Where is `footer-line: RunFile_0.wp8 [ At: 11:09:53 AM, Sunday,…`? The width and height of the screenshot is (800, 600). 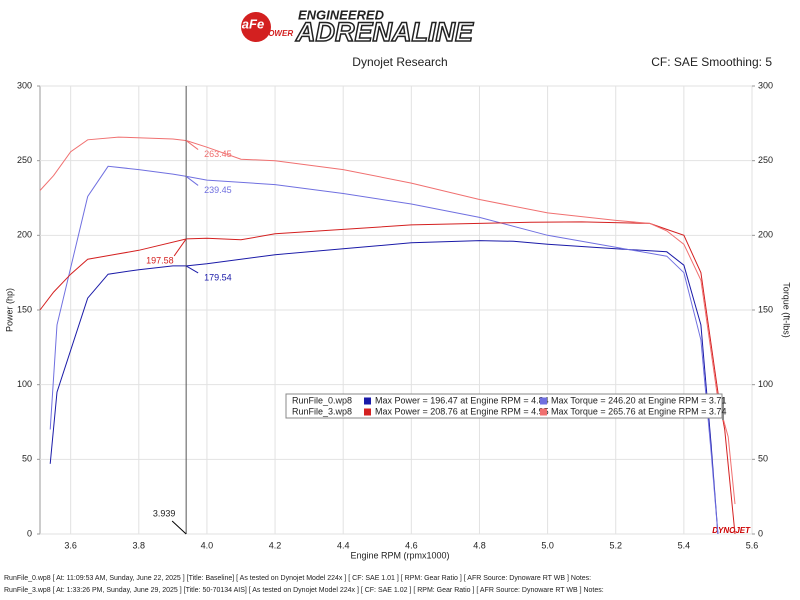 footer-line: RunFile_0.wp8 [ At: 11:09:53 AM, Sunday,… is located at coordinates (297, 578).